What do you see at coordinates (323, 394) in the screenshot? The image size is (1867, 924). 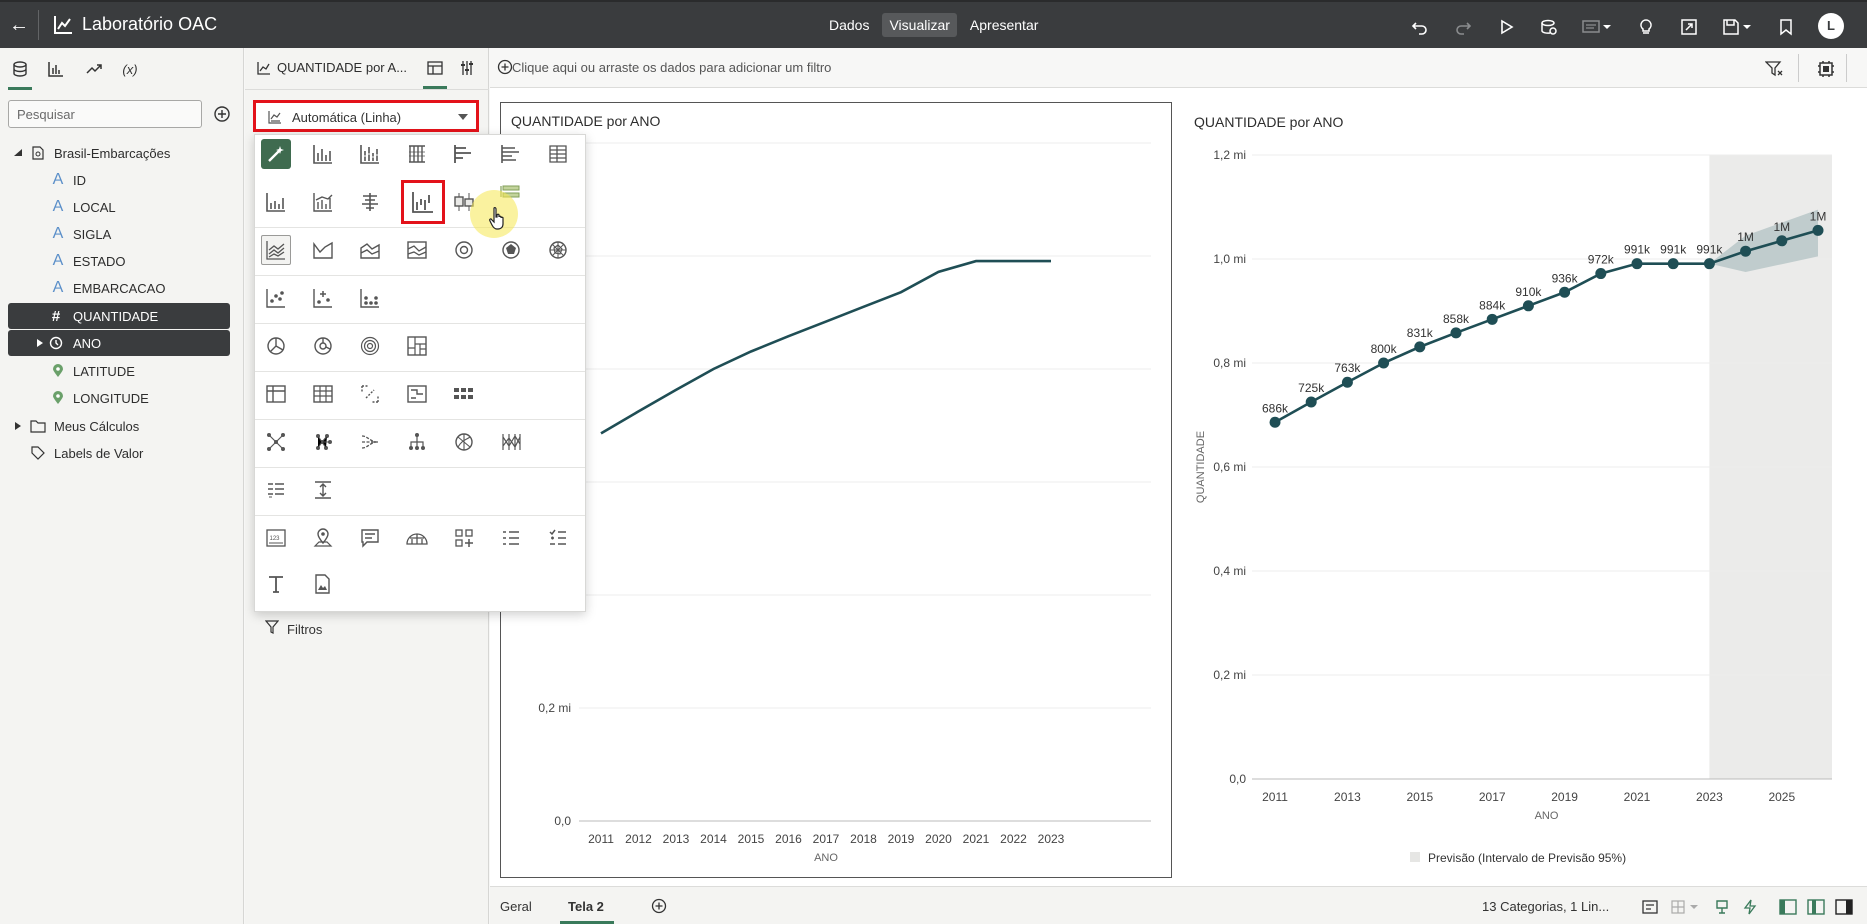 I see `table-icon` at bounding box center [323, 394].